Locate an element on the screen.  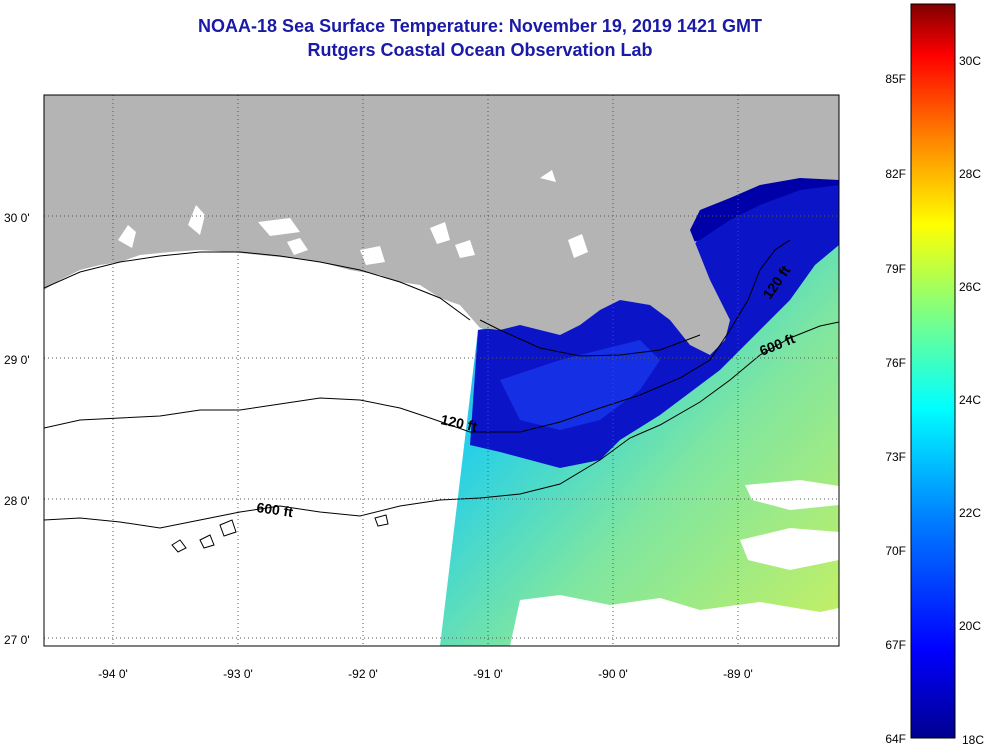
colorbar-label-f: 85F is located at coordinates (895, 79).